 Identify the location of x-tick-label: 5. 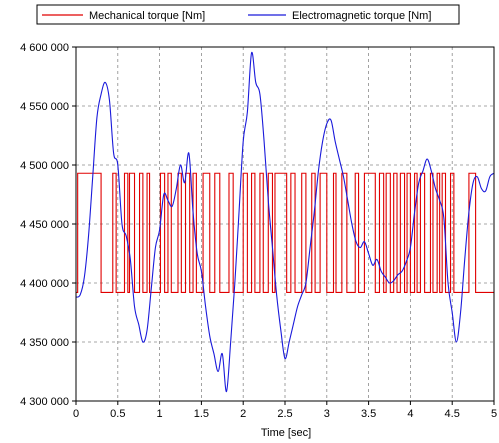
(494, 414).